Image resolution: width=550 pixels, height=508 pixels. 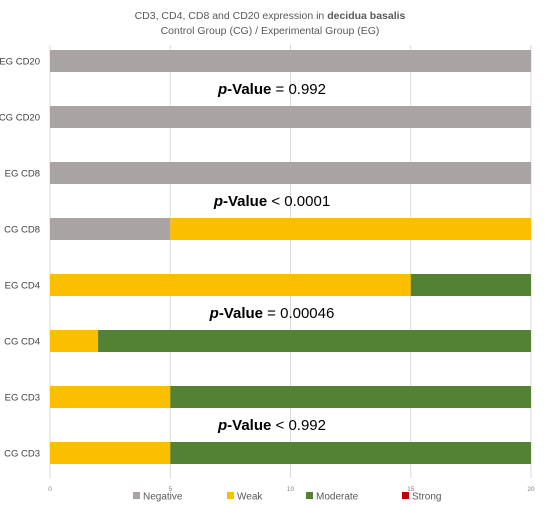 I want to click on category-label-2: EG CD8, so click(x=22, y=174).